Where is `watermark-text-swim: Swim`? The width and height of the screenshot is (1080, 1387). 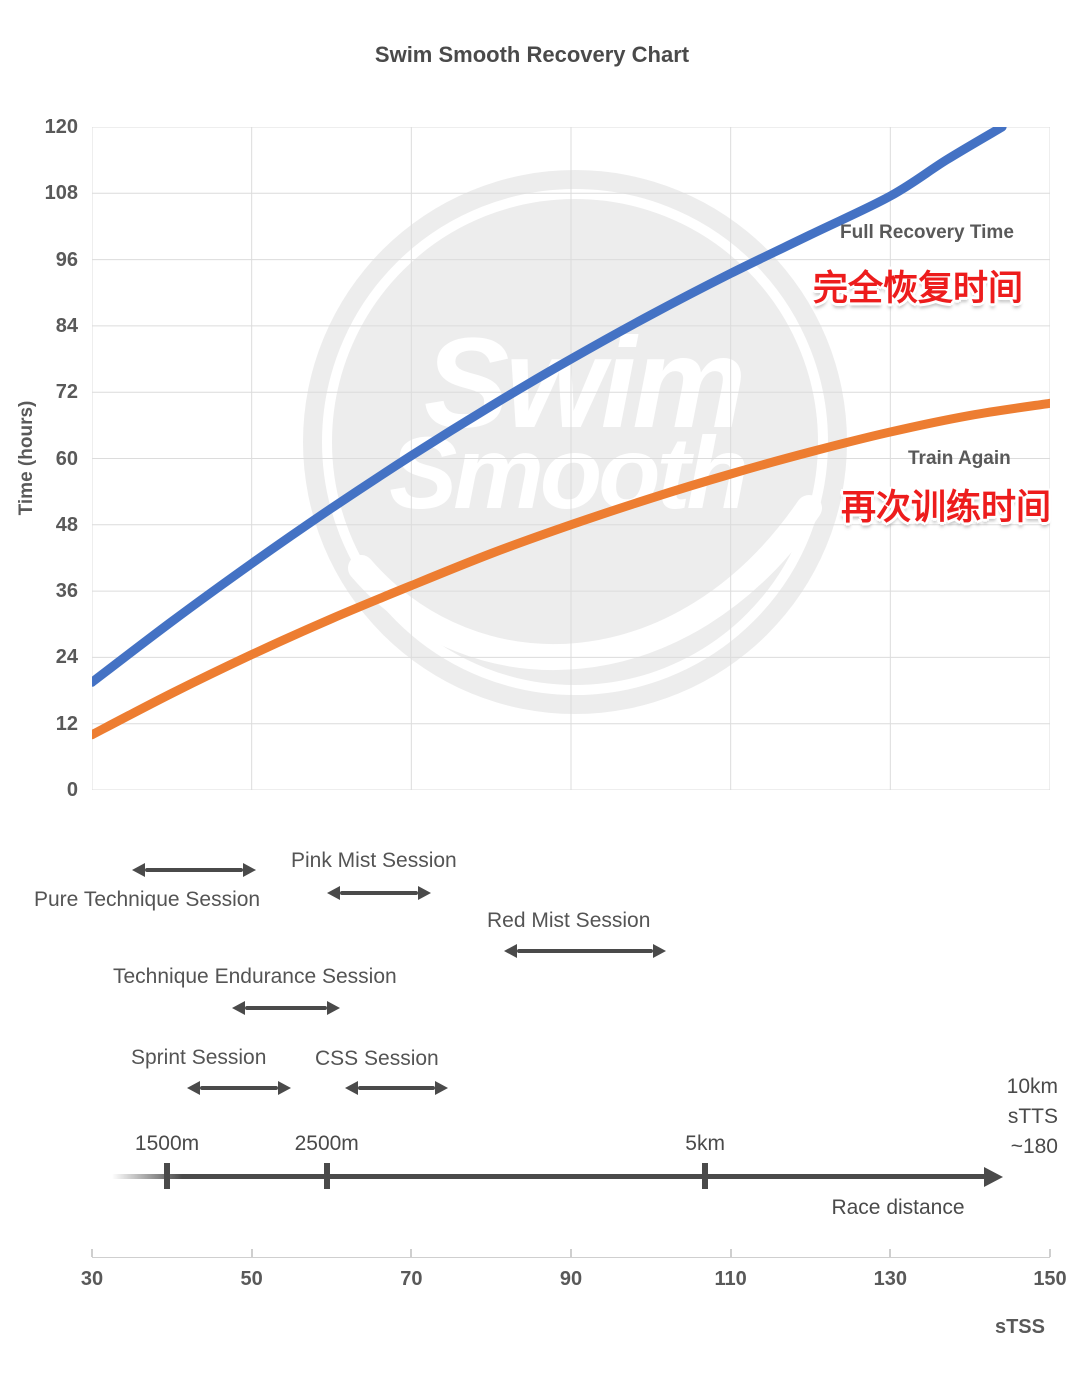 watermark-text-swim: Swim is located at coordinates (584, 383).